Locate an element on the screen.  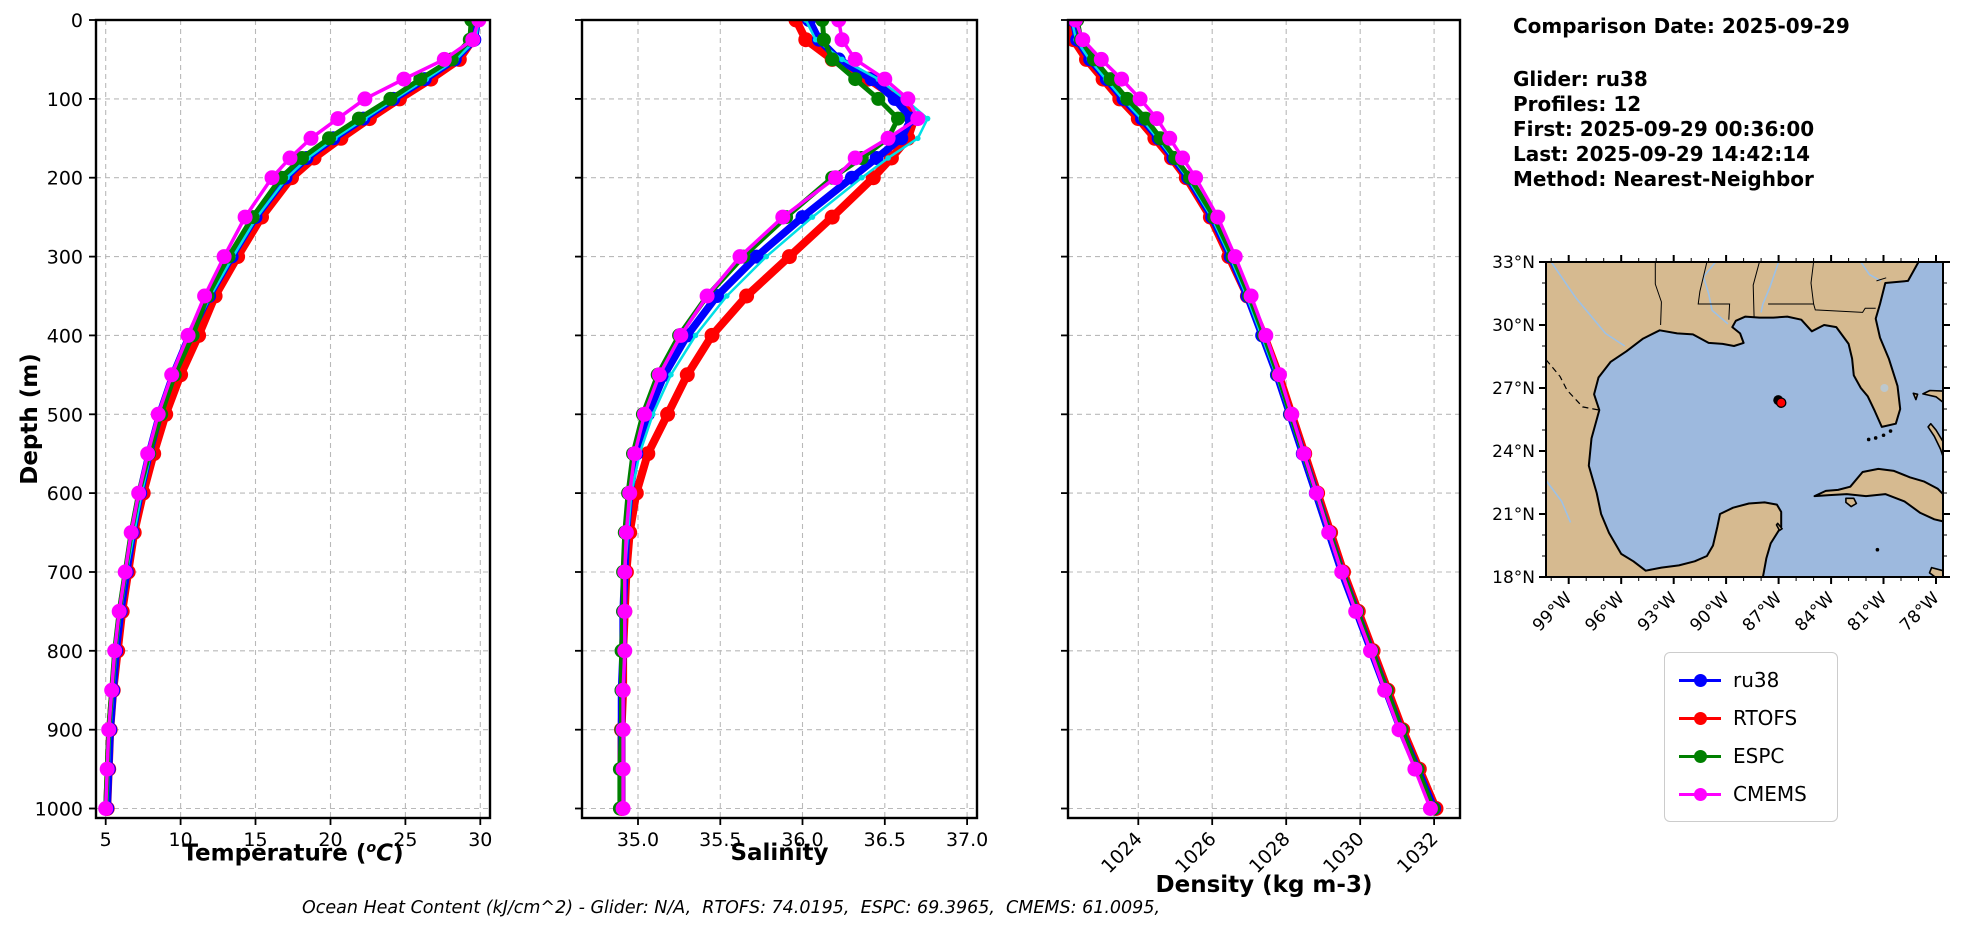
svg-text: 1026 is located at coordinates (1196, 853).